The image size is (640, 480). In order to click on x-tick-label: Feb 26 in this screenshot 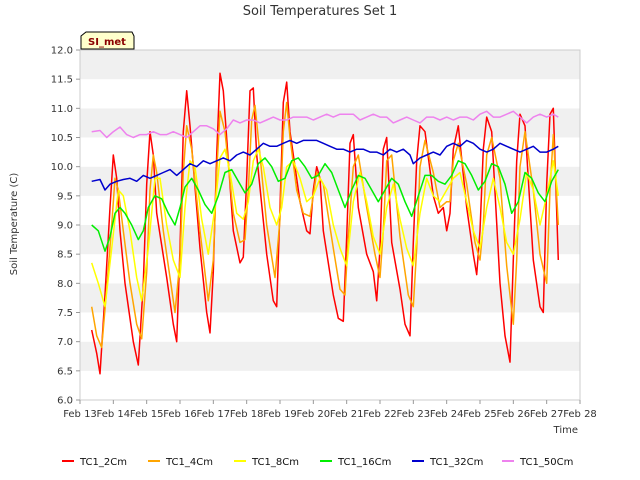, I will do `click(514, 414)`.